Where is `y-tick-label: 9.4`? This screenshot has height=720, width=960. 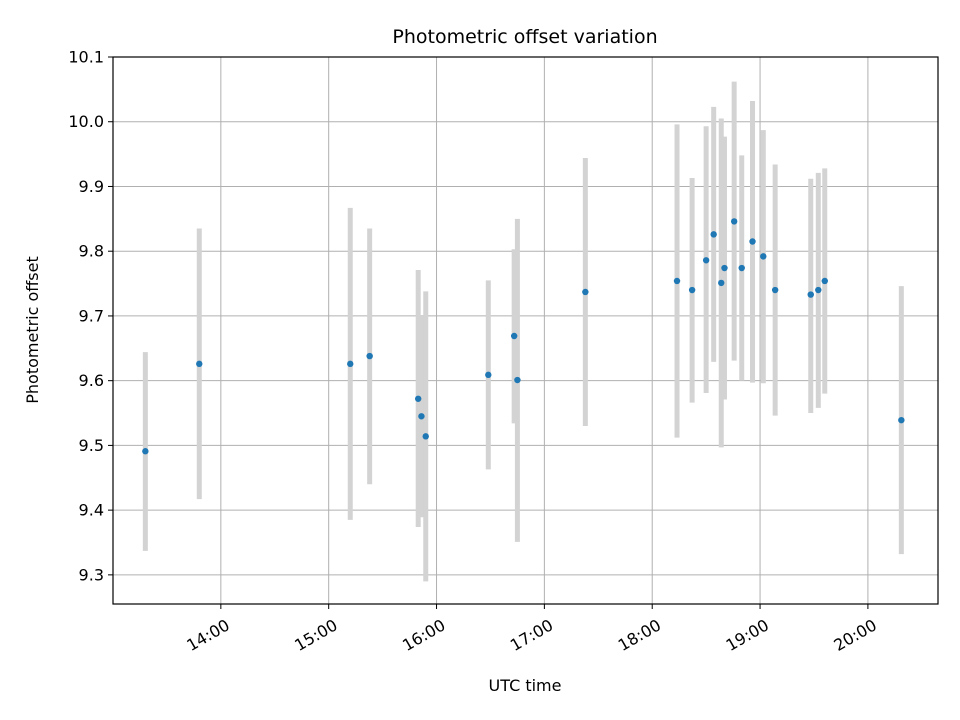 y-tick-label: 9.4 is located at coordinates (91, 510).